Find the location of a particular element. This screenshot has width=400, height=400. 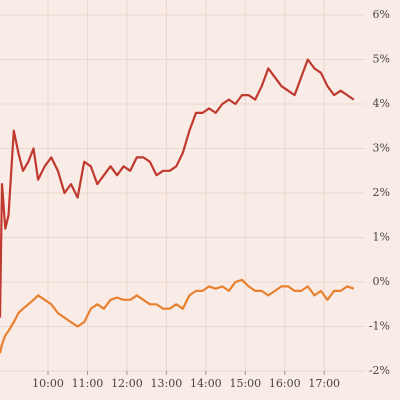

x-tick-label: 15:00 is located at coordinates (245, 383).